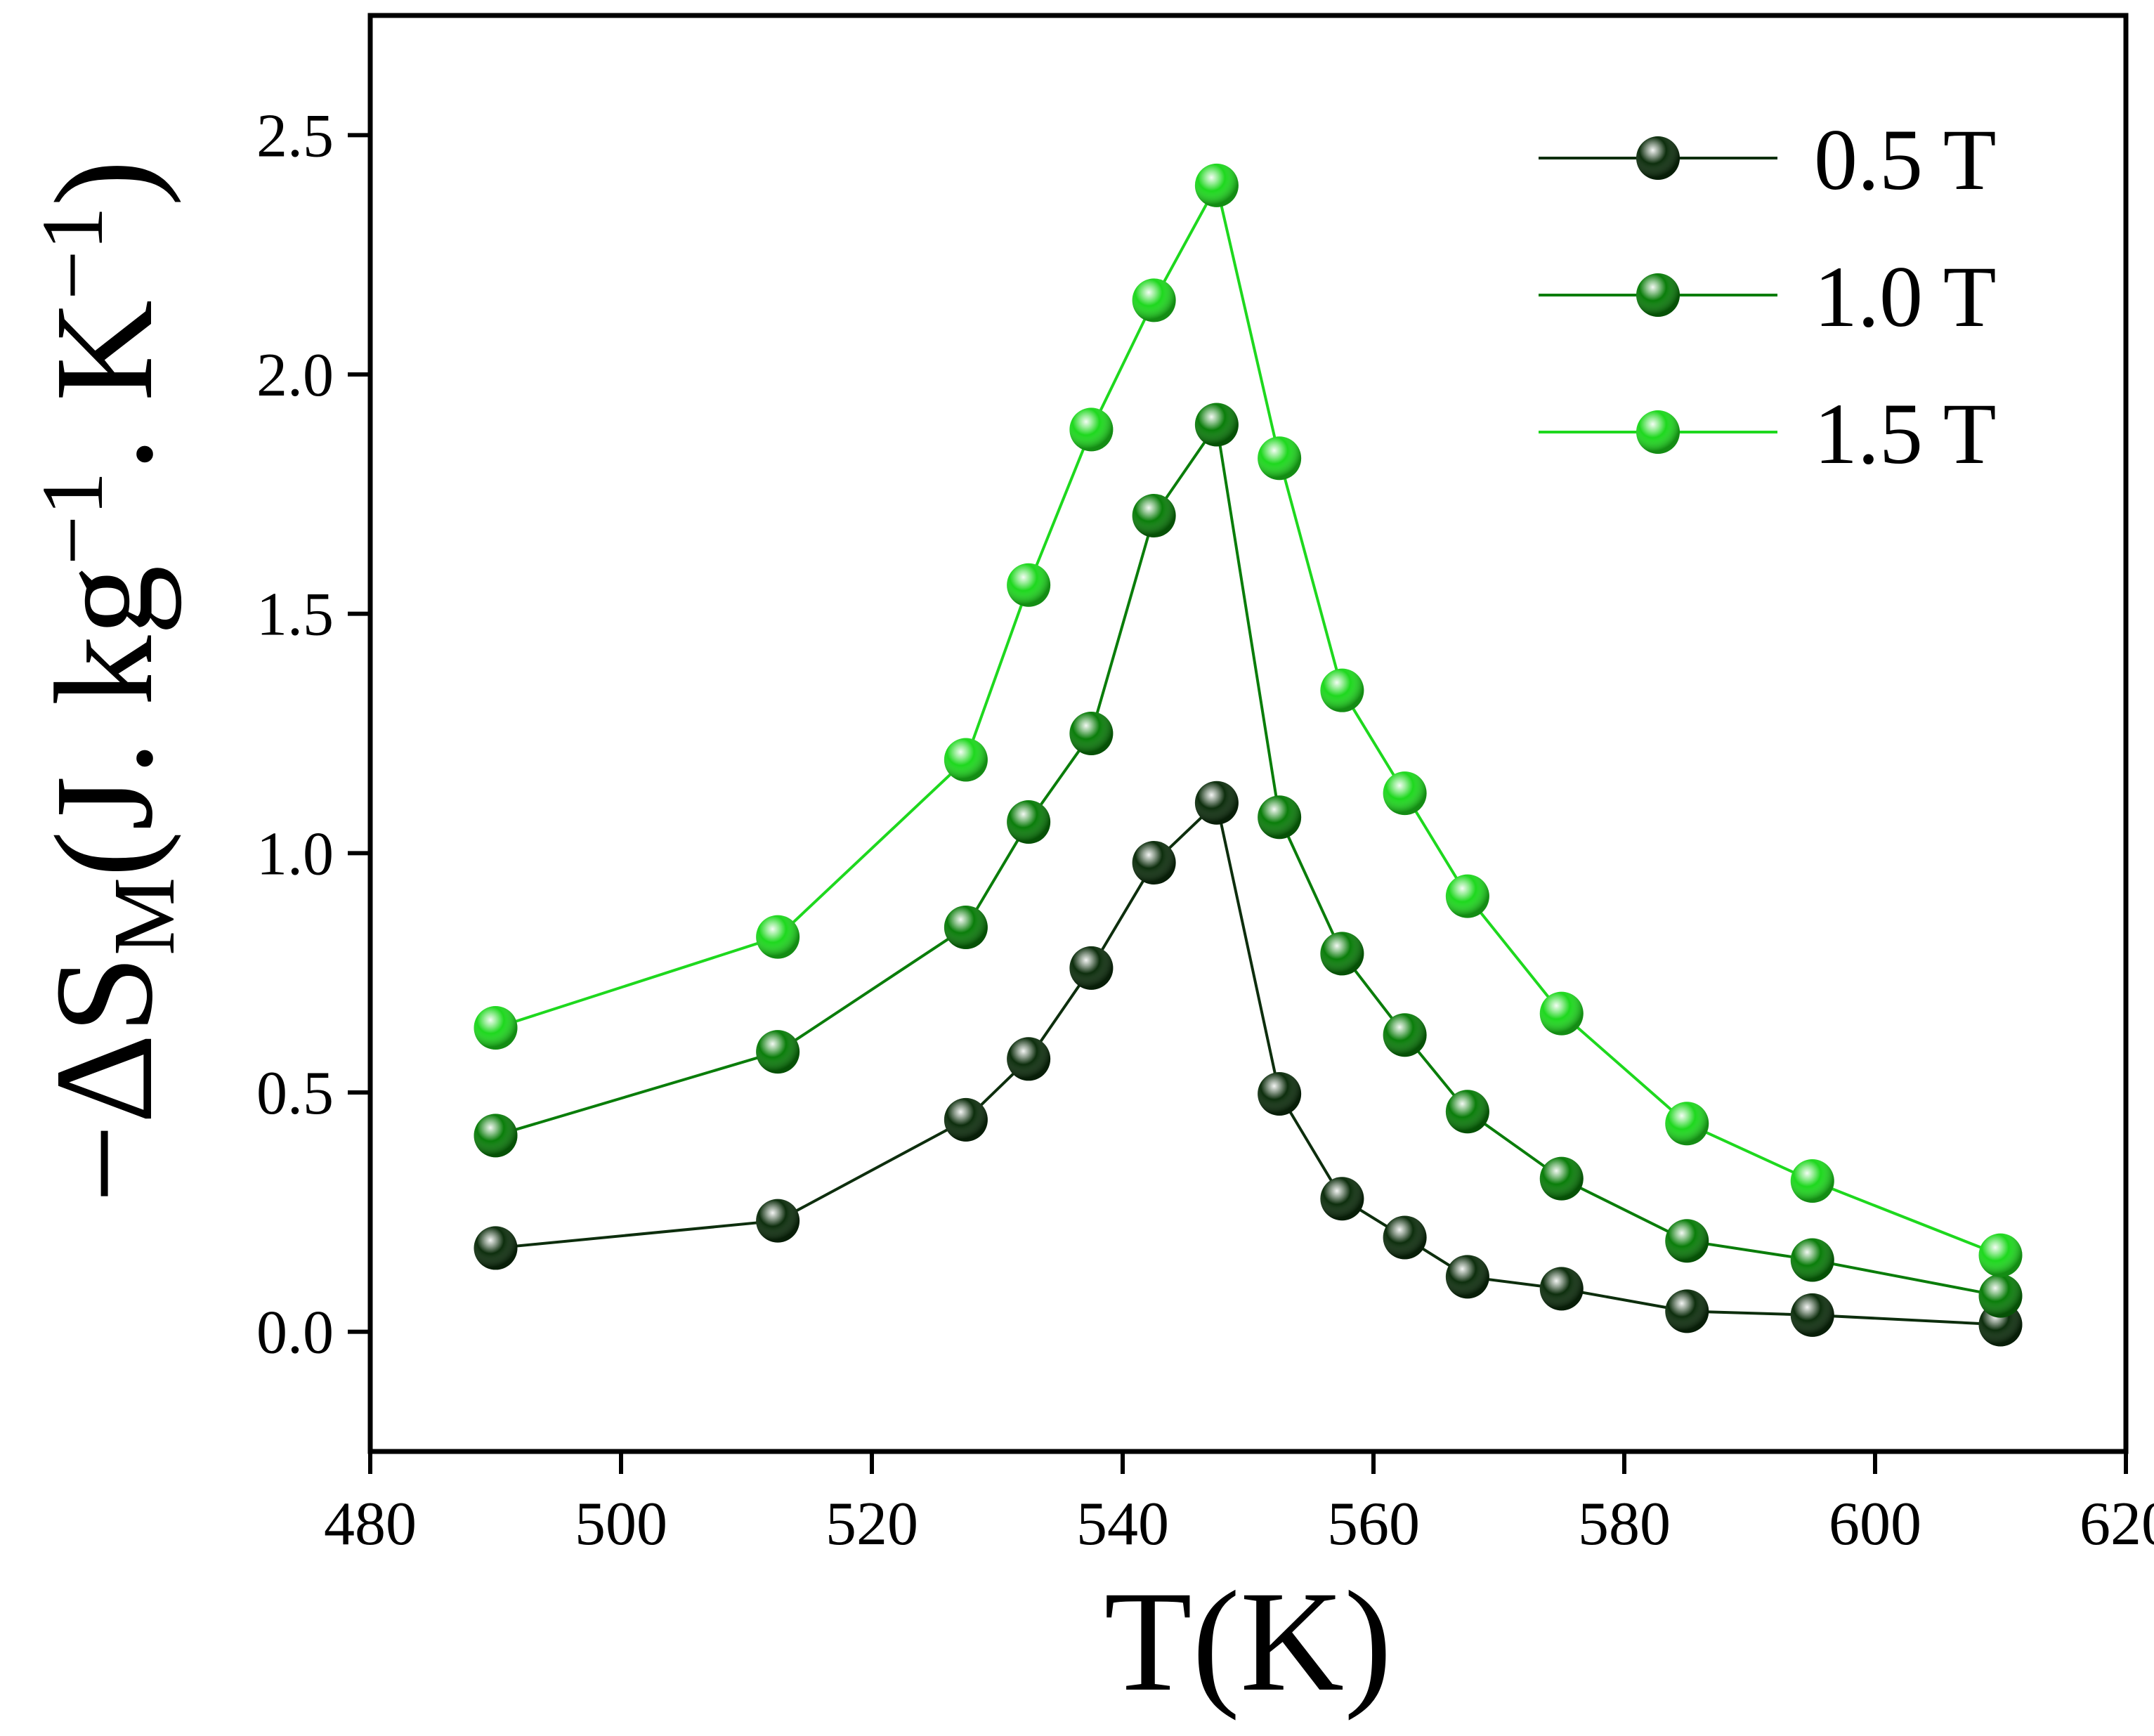 This screenshot has width=2154, height=1736. Describe the element at coordinates (370, 1524) in the screenshot. I see `x-tick-label: 480` at that location.